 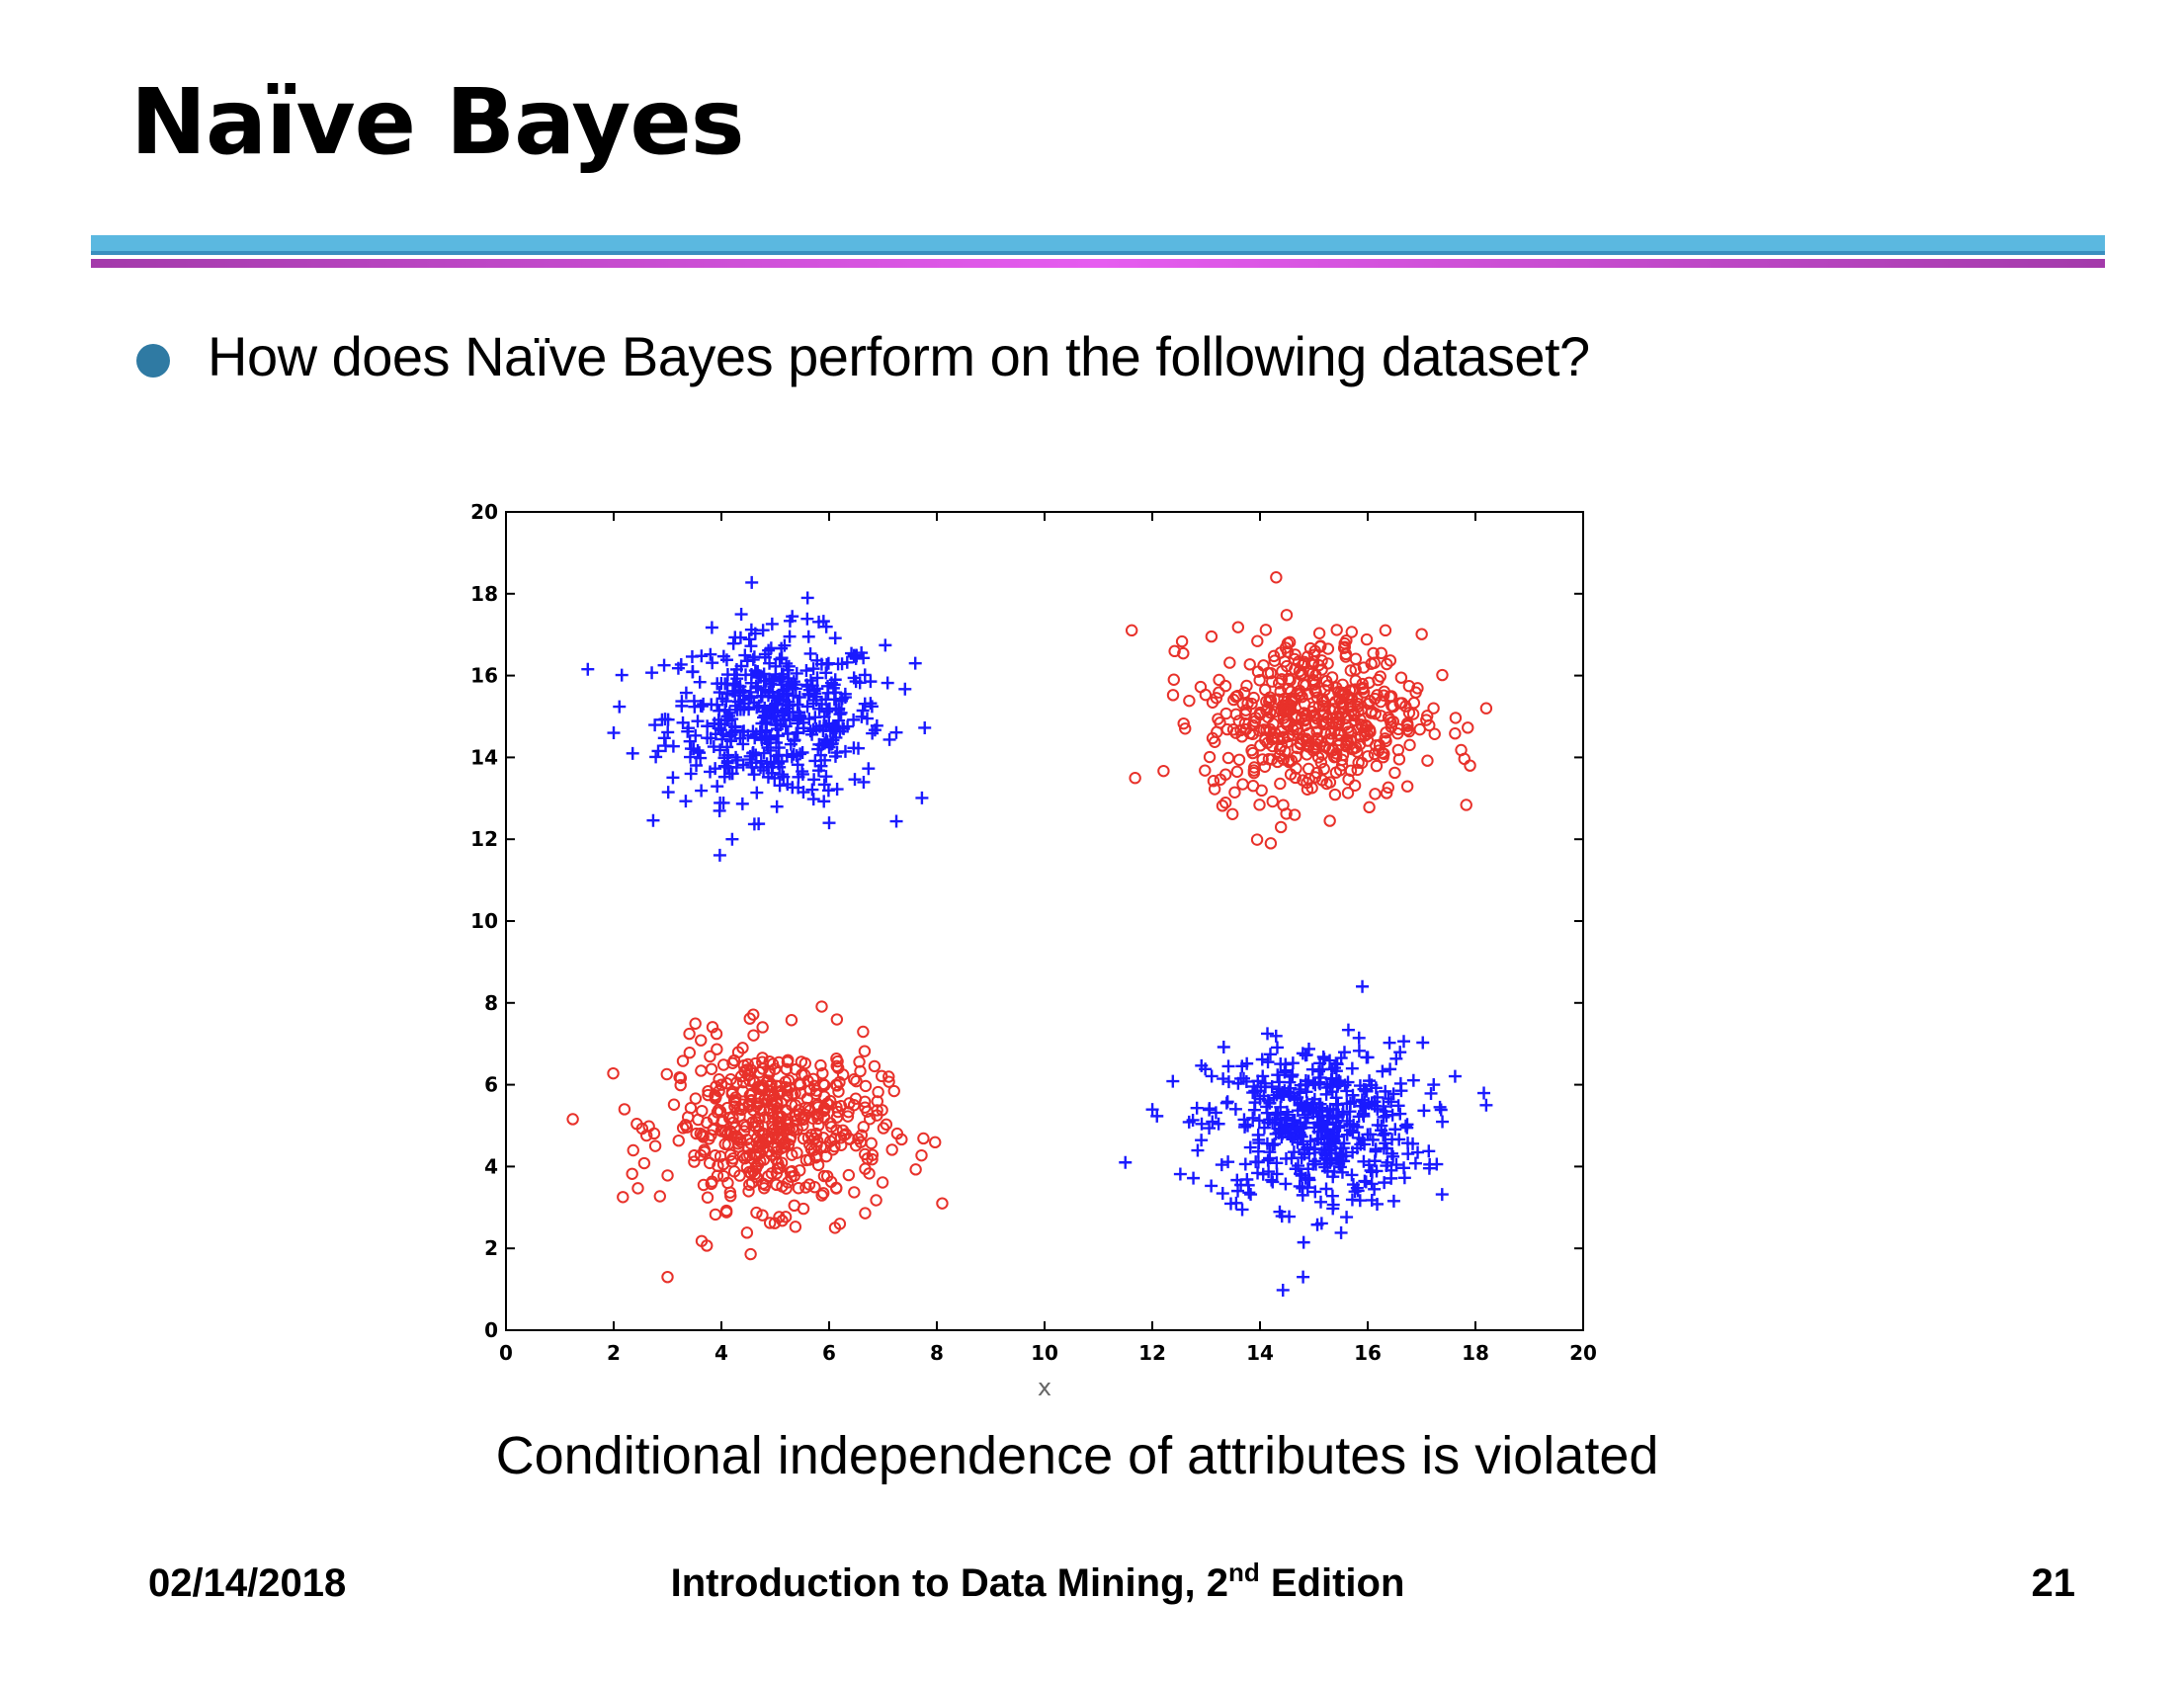 I want to click on footer-course-title: Introduction to Data Mining, 2nd Edition, so click(x=1037, y=1582).